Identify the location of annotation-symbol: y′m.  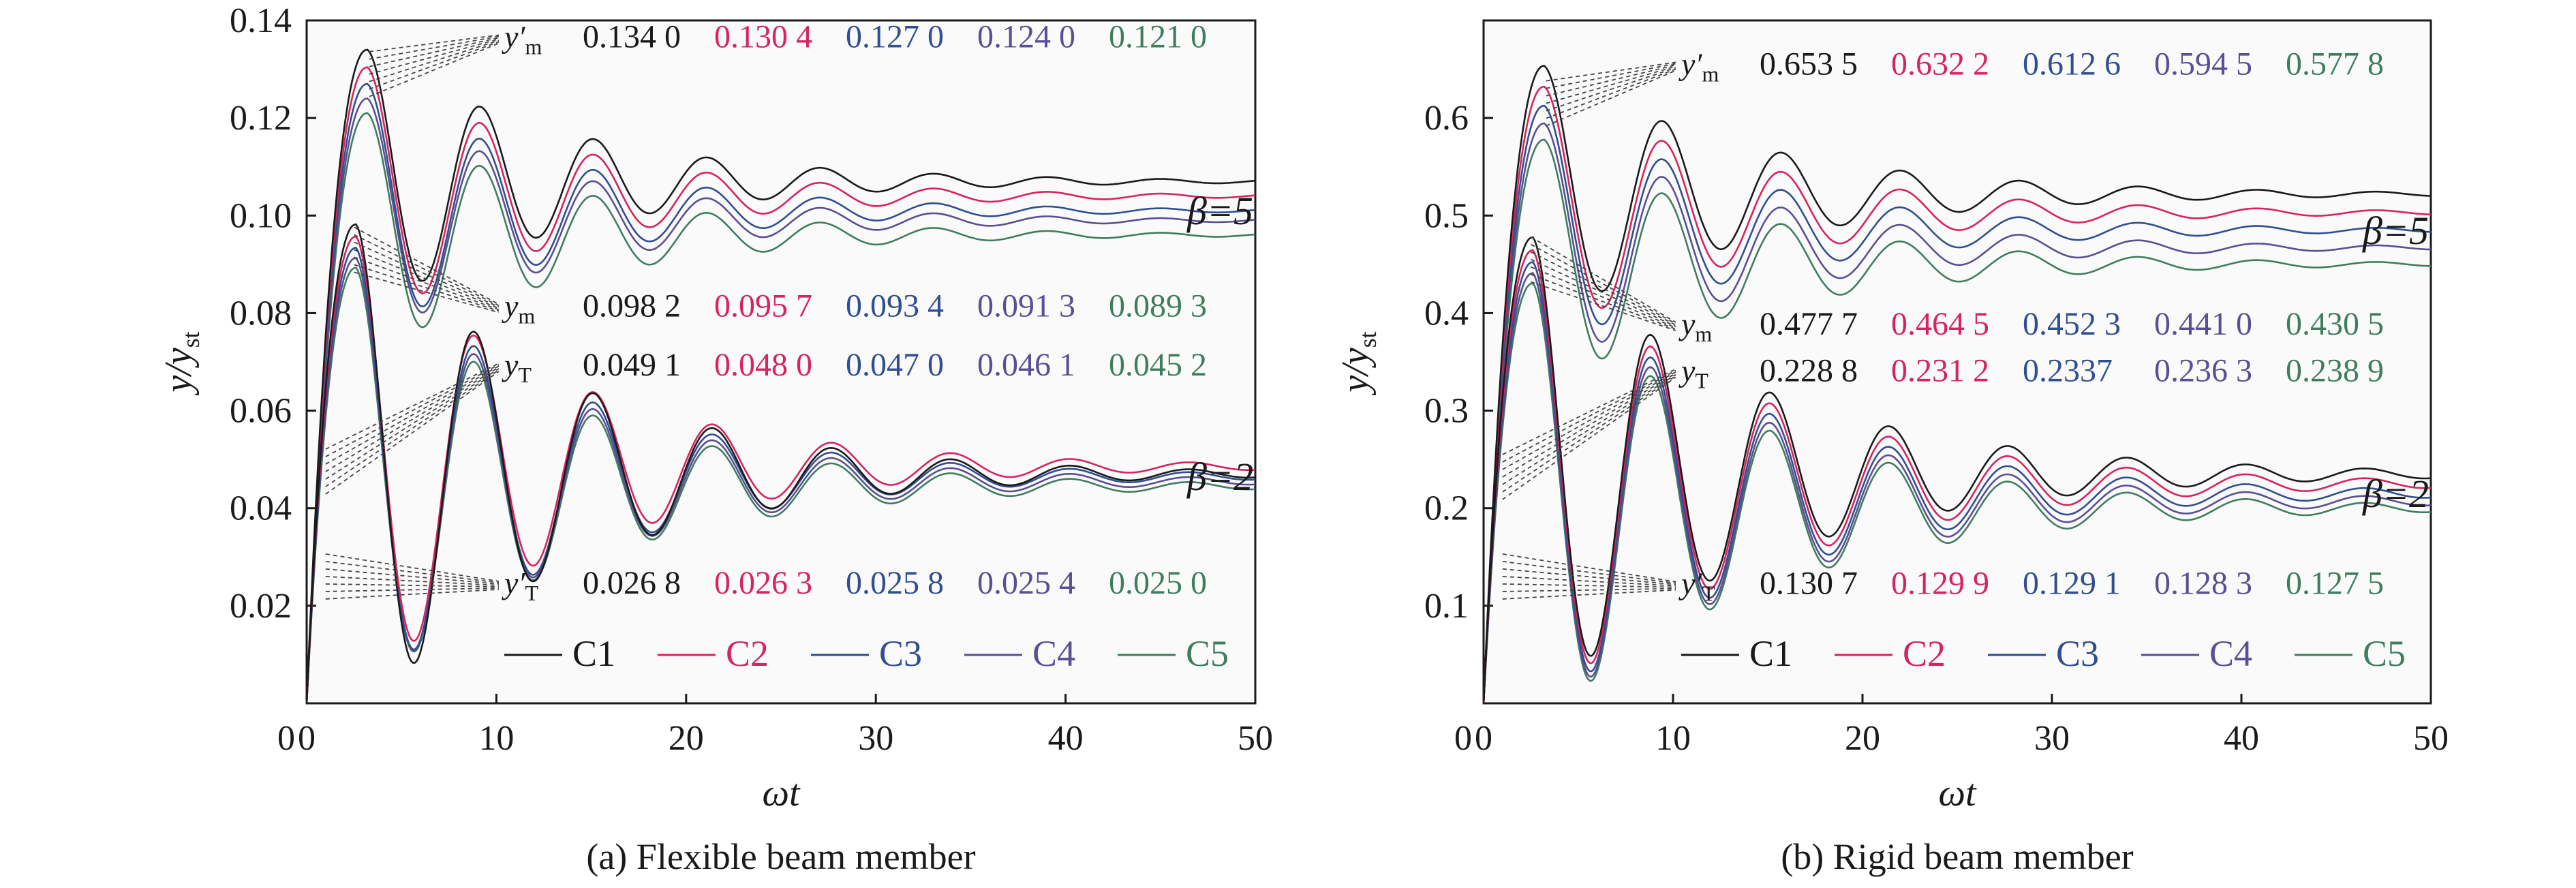
(1699, 66).